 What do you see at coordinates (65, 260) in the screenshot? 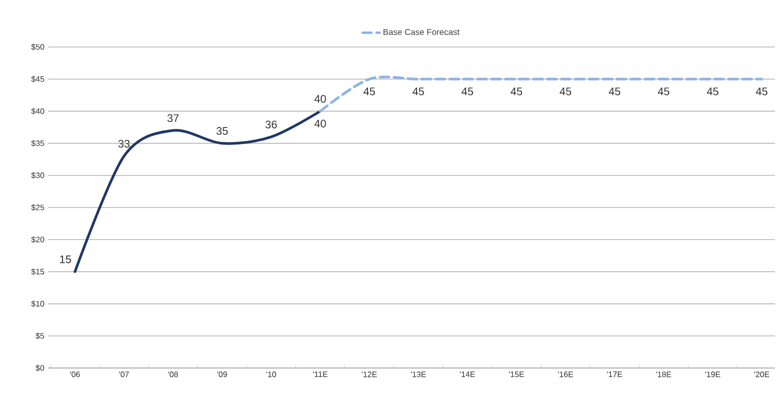
I see `data-label: 15` at bounding box center [65, 260].